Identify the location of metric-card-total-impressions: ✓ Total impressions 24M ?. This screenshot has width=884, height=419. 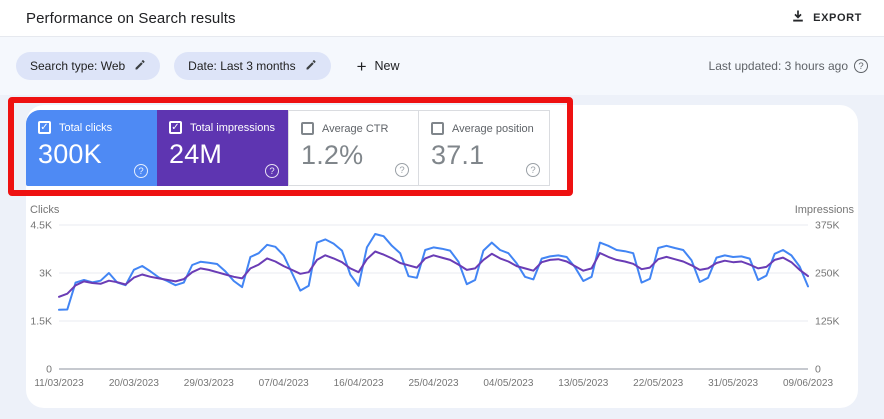
(222, 148).